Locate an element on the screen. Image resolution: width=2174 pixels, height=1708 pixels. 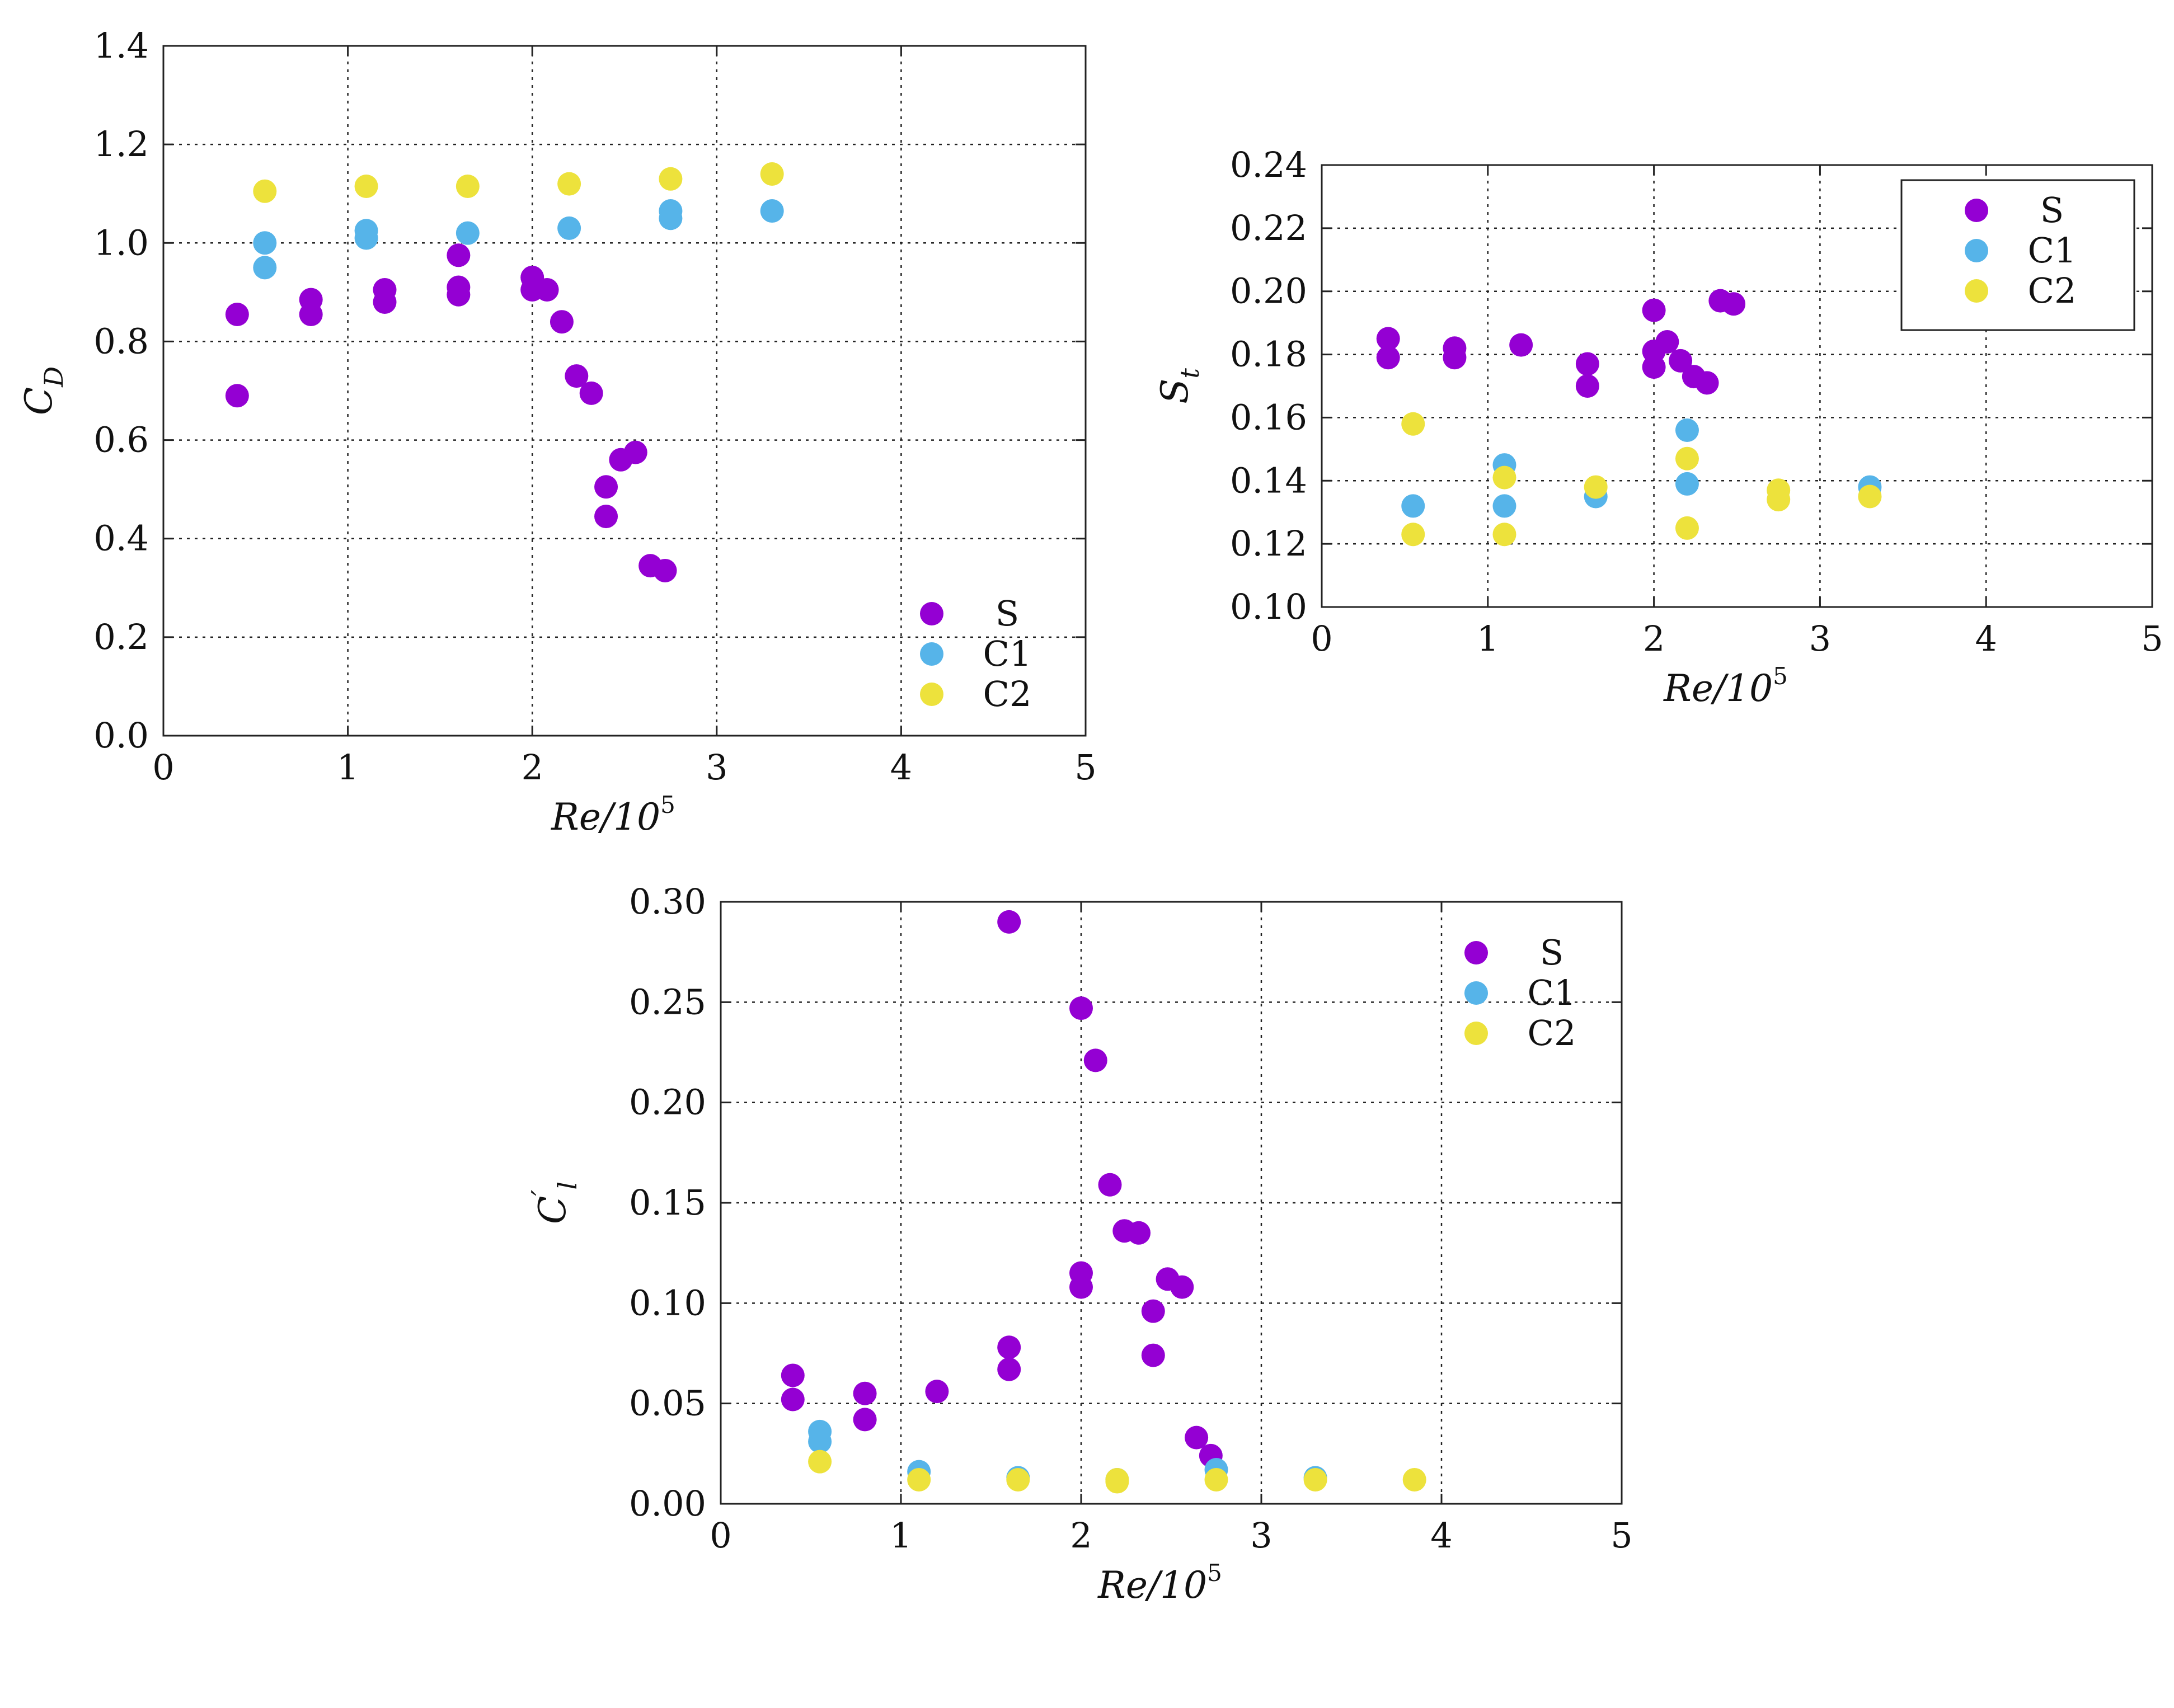
plot-frame is located at coordinates (1737, 386).